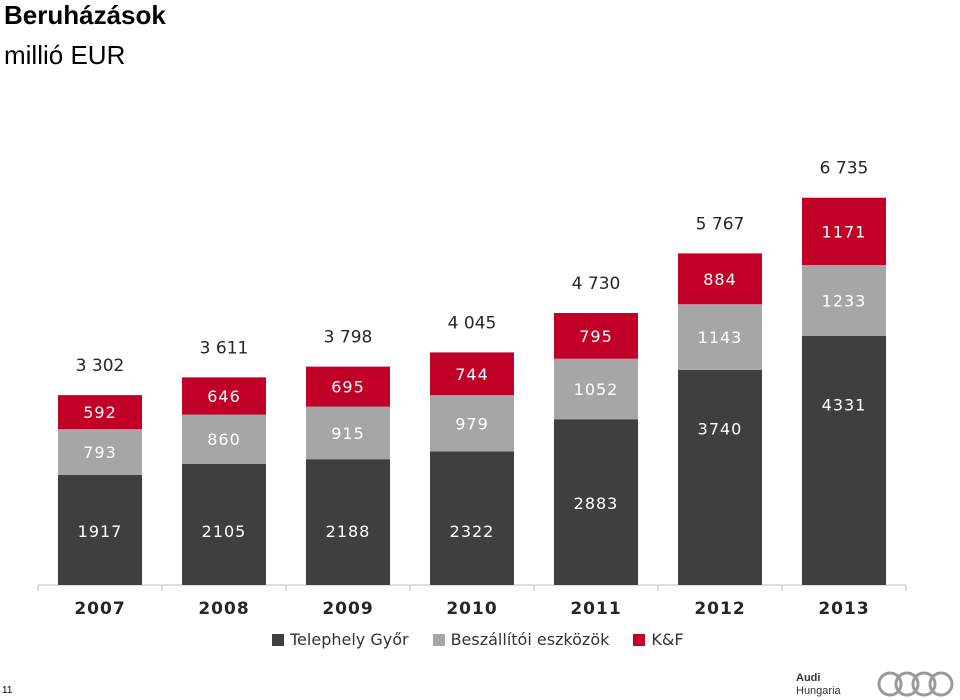  I want to click on bar-segment-telephely-2007, so click(100, 529).